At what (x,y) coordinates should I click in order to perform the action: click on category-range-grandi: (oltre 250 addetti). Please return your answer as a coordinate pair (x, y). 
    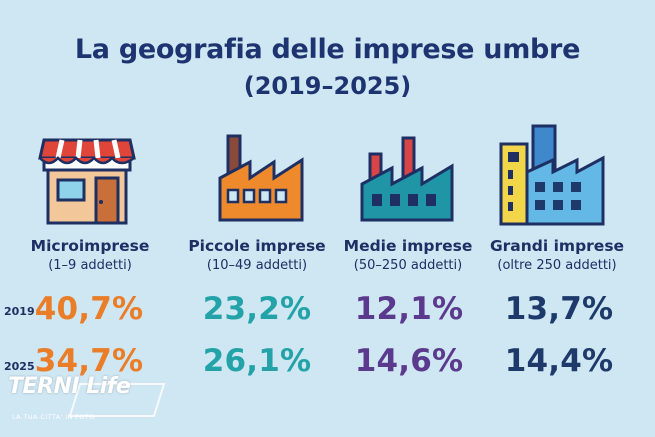
    Looking at the image, I should click on (557, 265).